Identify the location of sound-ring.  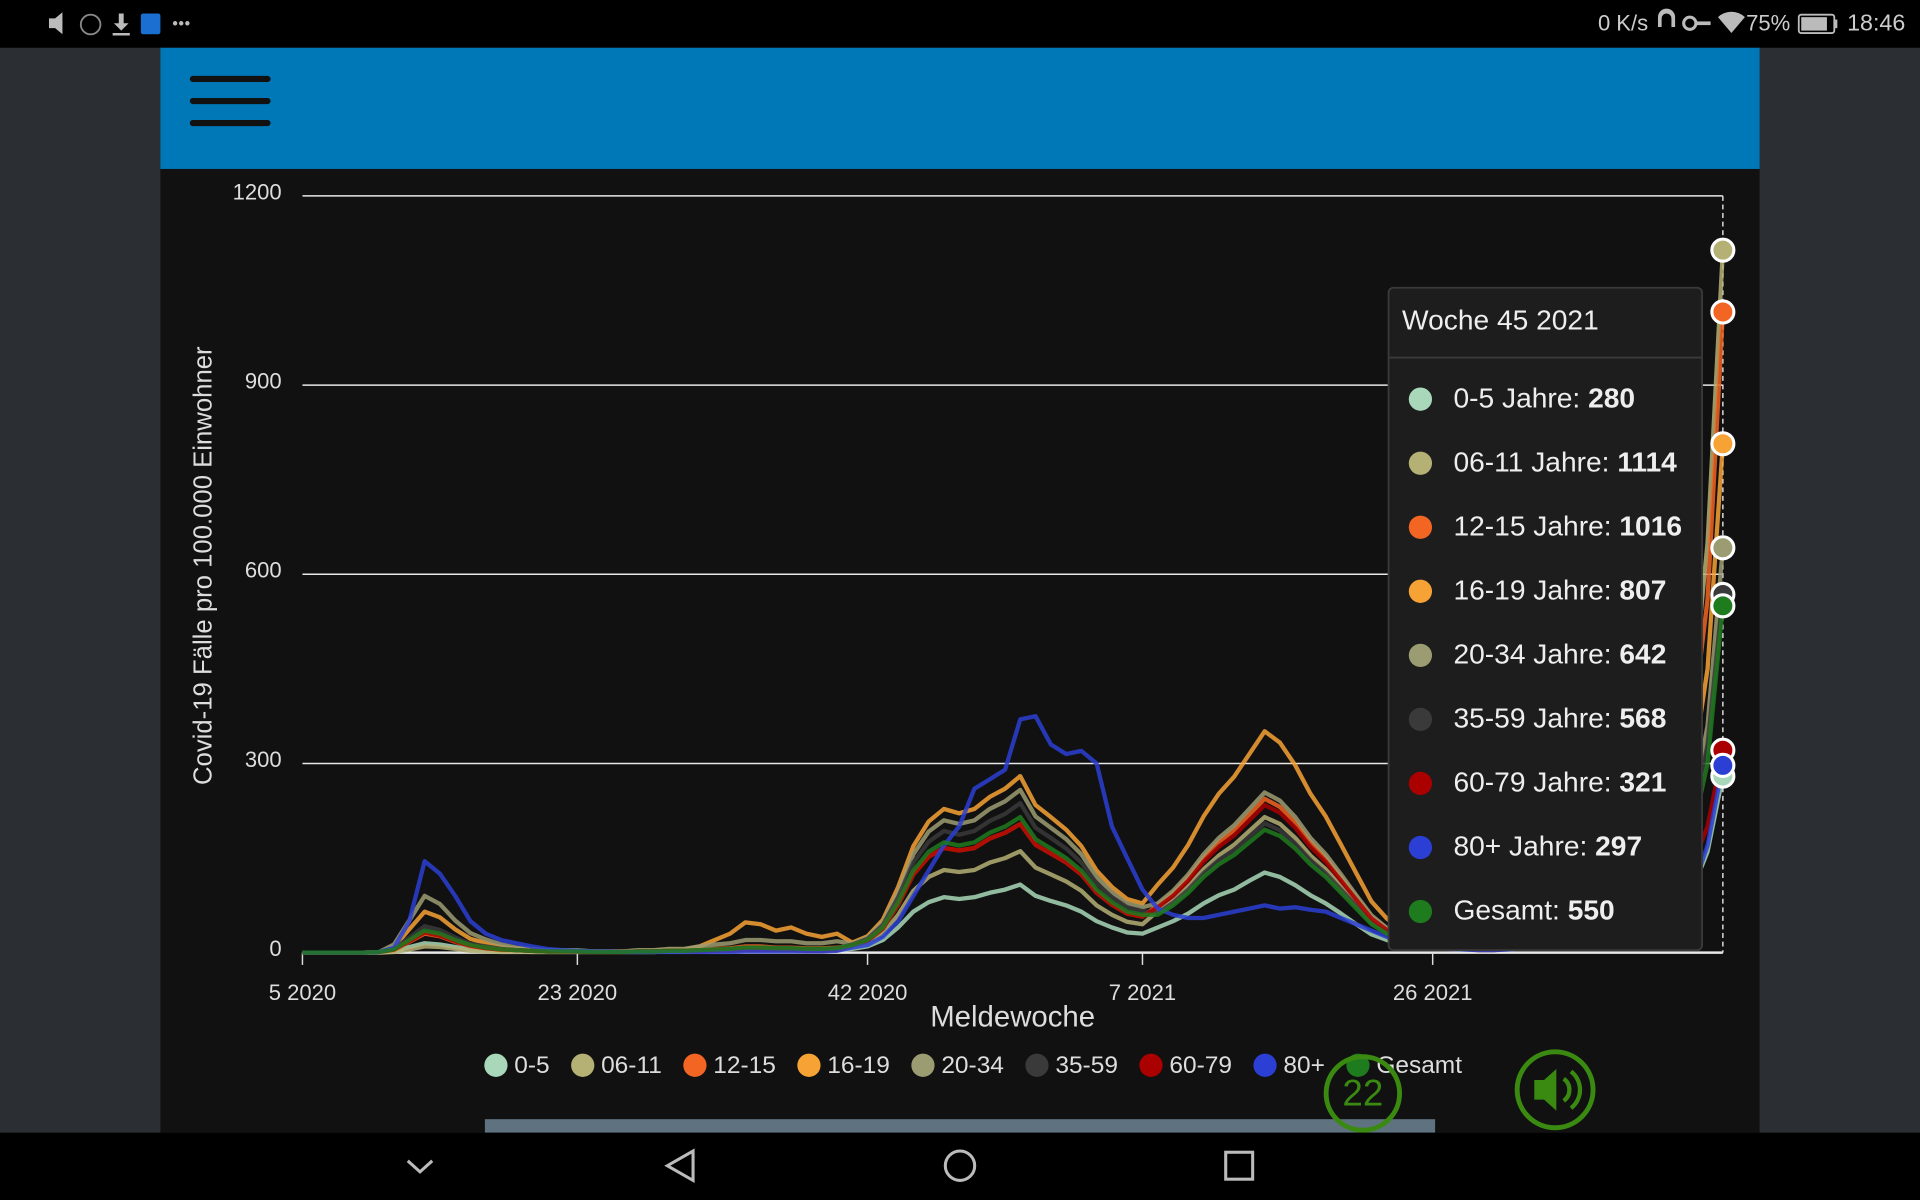
(1555, 1090).